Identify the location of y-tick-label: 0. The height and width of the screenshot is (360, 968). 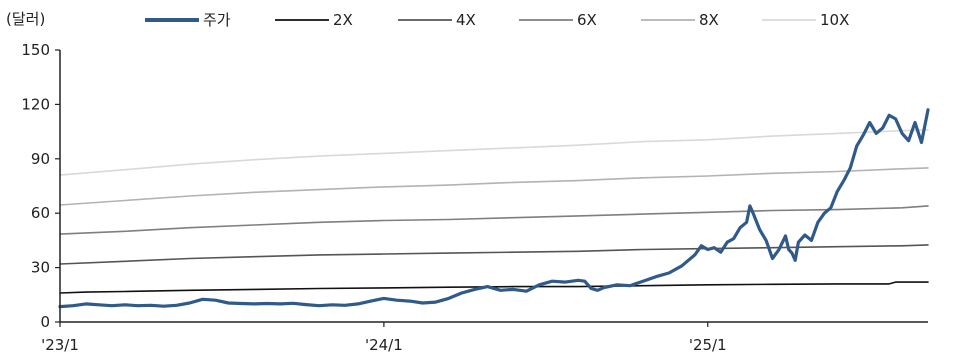
(45, 322).